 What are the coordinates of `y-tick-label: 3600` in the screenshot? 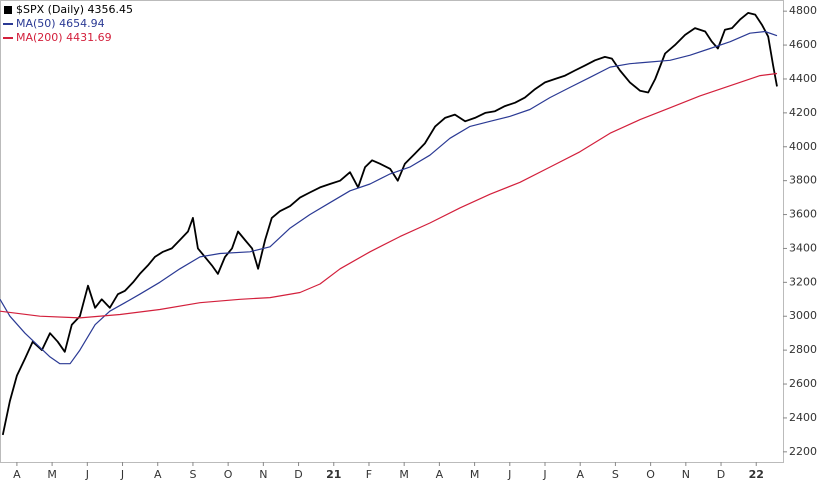 It's located at (803, 214).